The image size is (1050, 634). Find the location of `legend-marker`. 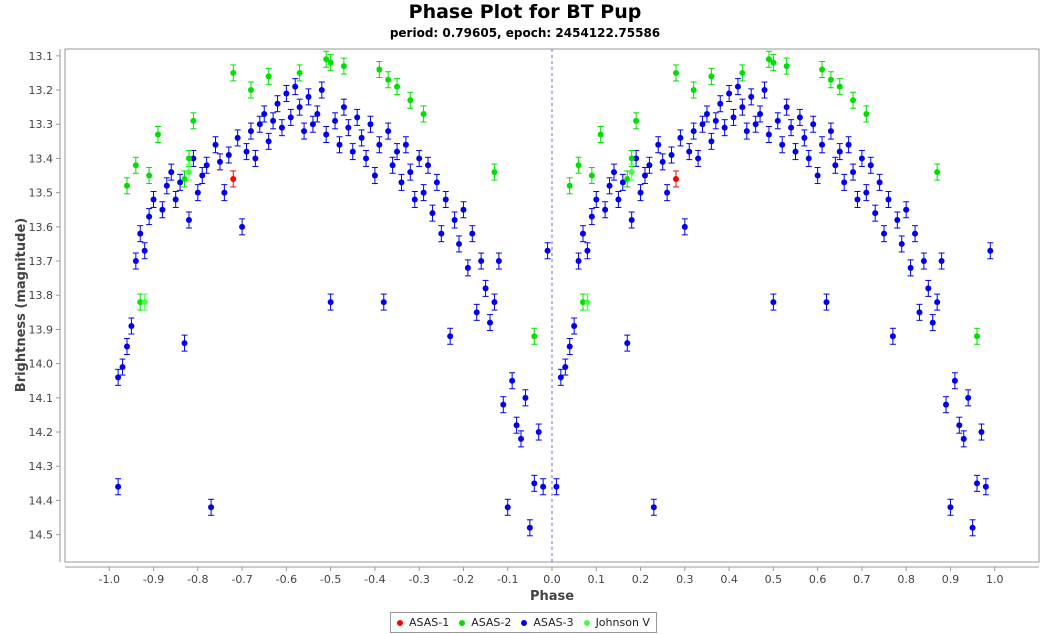

legend-marker is located at coordinates (400, 622).